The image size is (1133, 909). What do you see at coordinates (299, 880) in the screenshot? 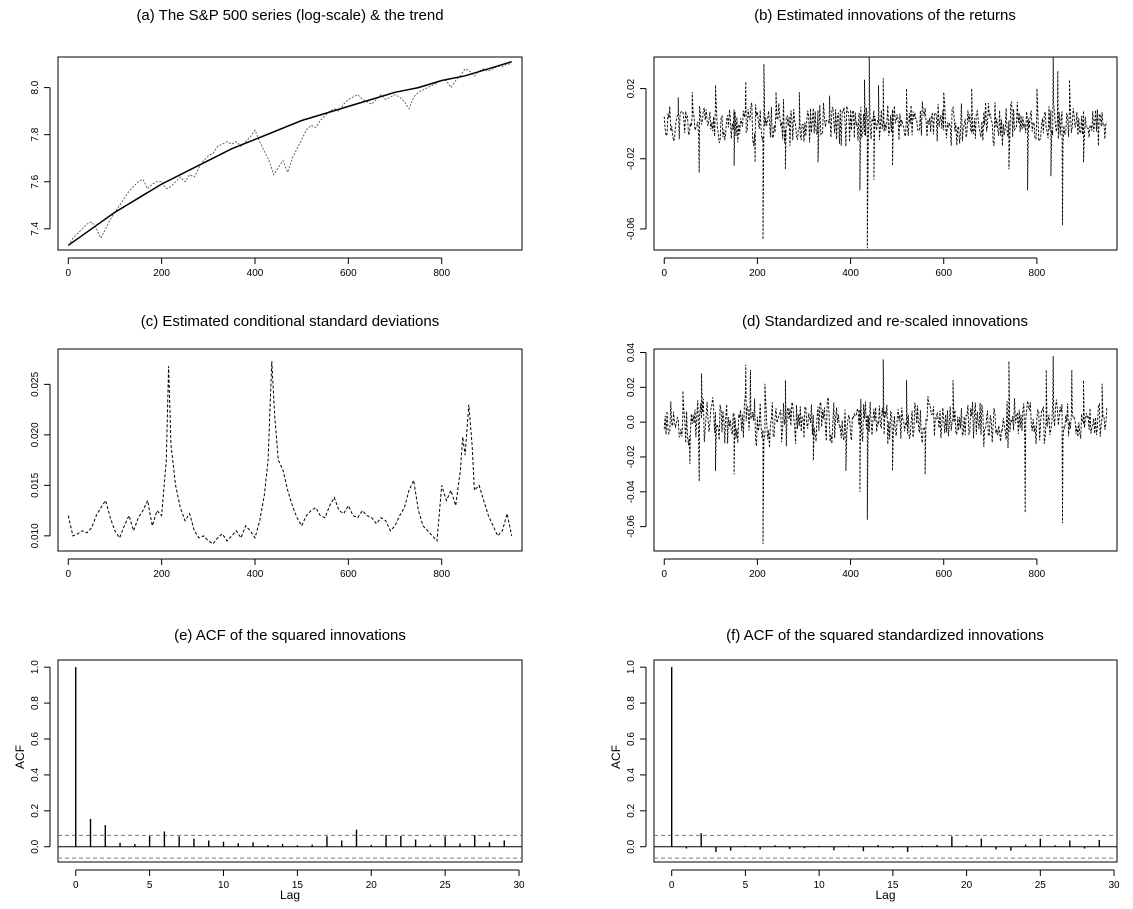
I see `x-axis: 0 5 10 15 20 25 30` at bounding box center [299, 880].